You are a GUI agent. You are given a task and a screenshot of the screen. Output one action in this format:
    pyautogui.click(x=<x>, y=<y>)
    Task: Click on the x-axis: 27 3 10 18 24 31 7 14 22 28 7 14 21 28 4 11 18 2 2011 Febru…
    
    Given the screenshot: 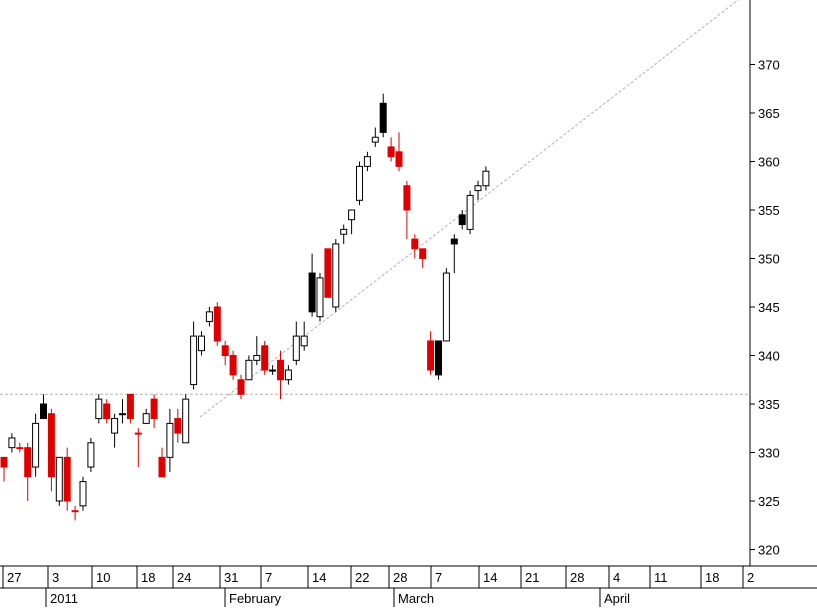 What is the action you would take?
    pyautogui.click(x=408, y=586)
    